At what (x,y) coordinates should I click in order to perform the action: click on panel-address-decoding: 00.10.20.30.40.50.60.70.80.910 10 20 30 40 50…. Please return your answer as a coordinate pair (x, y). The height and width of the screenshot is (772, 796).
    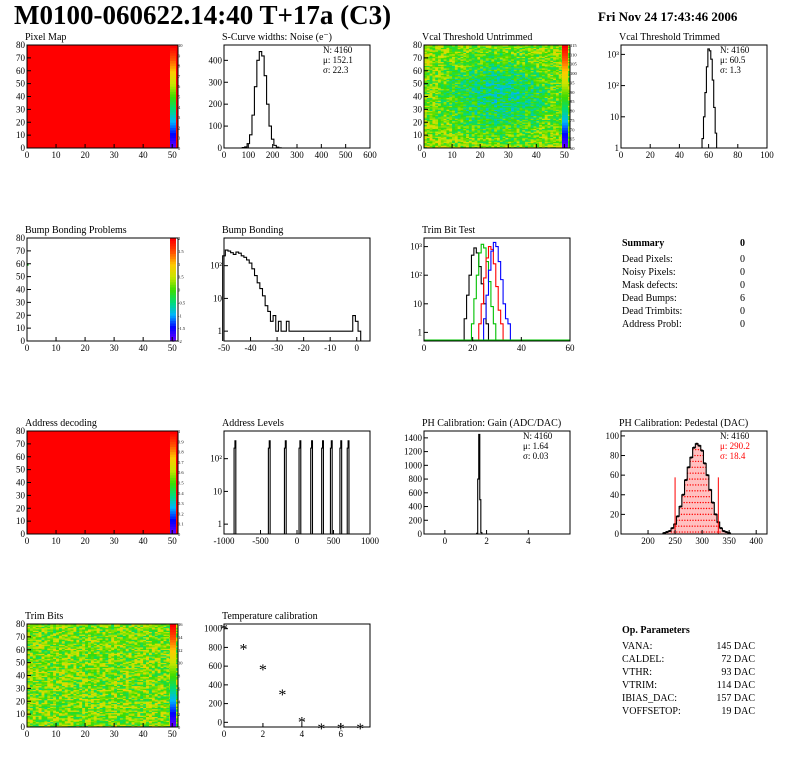
    Looking at the image, I should click on (100, 482).